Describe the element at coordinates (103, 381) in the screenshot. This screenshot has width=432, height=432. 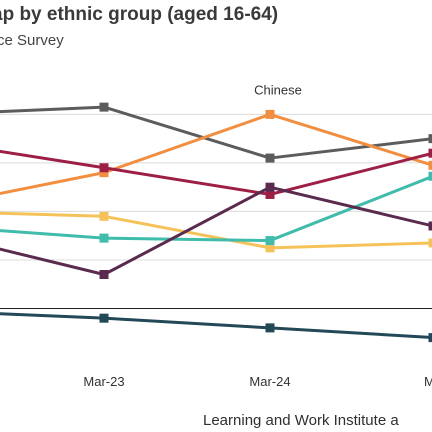
I see `x-tick-label: Mar-23` at that location.